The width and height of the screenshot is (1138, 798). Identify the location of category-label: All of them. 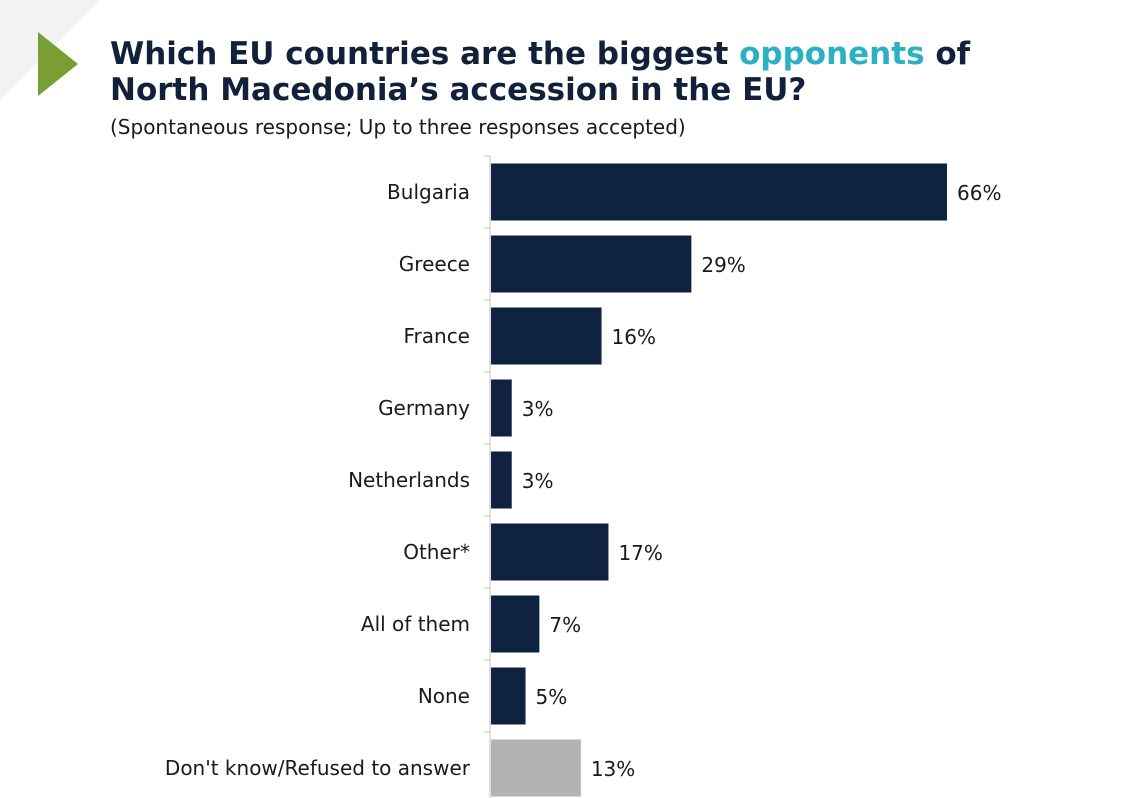
(415, 624).